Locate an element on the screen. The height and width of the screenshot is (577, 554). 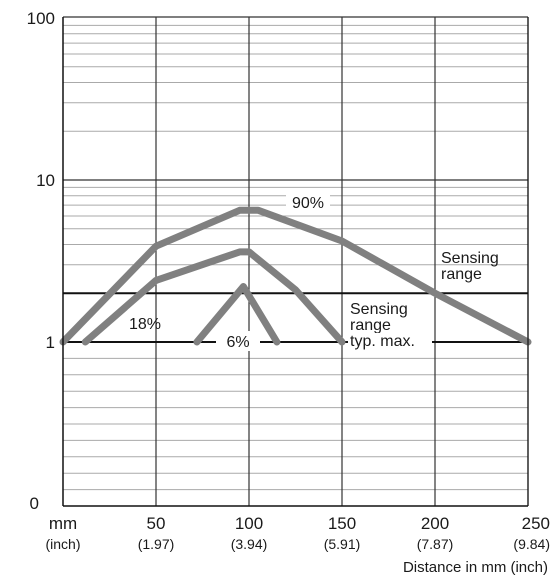
x-tick-label: 50 is located at coordinates (156, 523).